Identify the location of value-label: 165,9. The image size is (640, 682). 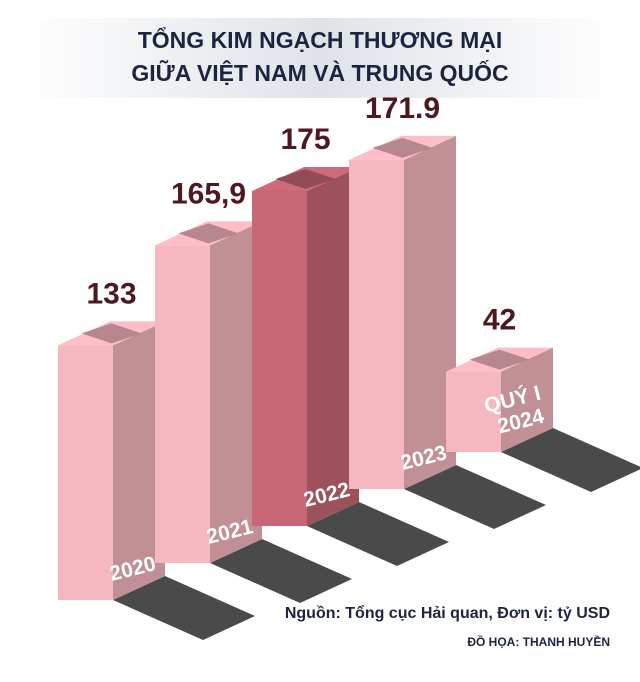
(208, 193).